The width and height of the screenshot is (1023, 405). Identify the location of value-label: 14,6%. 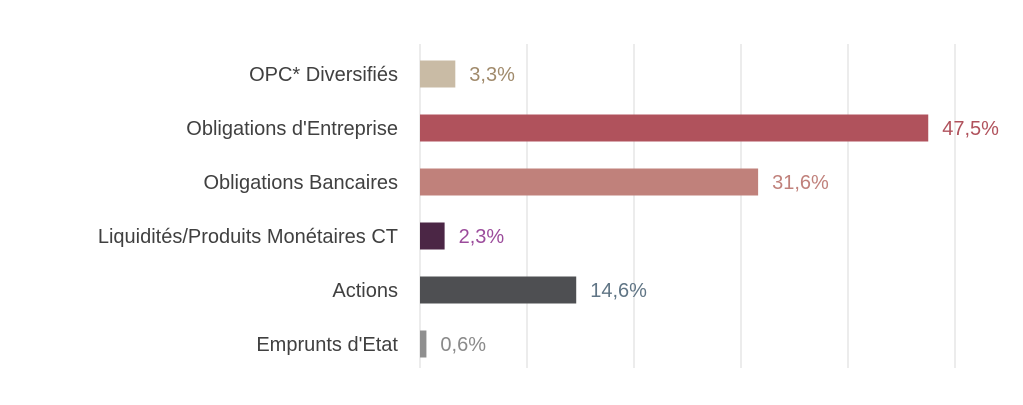
(618, 291).